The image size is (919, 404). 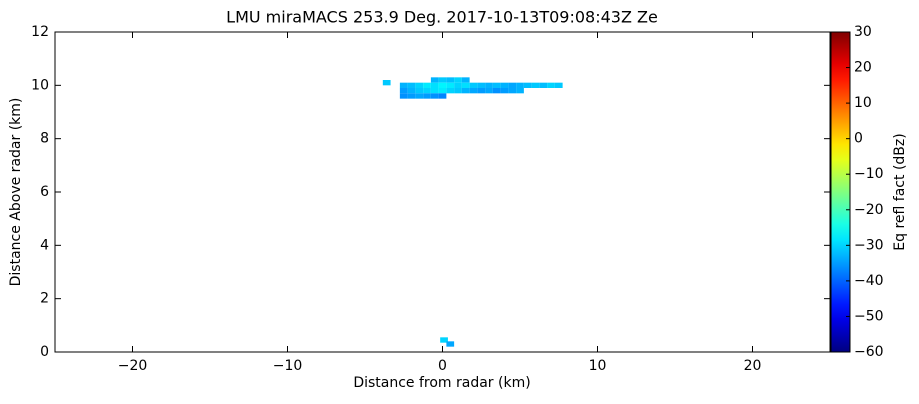 What do you see at coordinates (40, 85) in the screenshot?
I see `y-tick-label: 10` at bounding box center [40, 85].